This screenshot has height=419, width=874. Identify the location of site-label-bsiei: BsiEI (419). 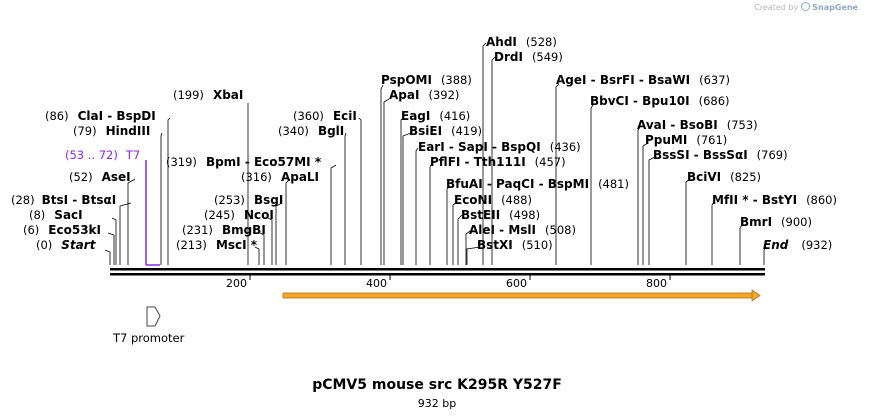
(445, 131).